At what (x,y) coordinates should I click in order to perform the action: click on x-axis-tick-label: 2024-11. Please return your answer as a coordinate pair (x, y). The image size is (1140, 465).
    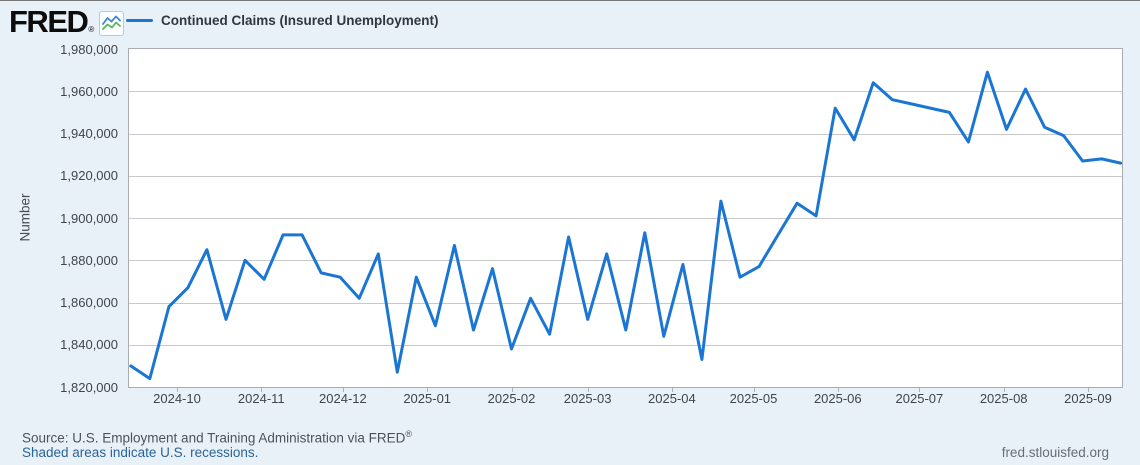
    Looking at the image, I should click on (261, 398).